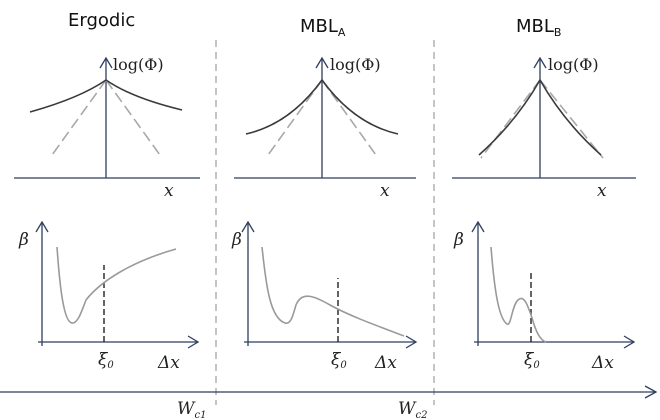 The width and height of the screenshot is (660, 420). Describe the element at coordinates (323, 27) in the screenshot. I see `panel-title-mbl-a: MBLA` at that location.